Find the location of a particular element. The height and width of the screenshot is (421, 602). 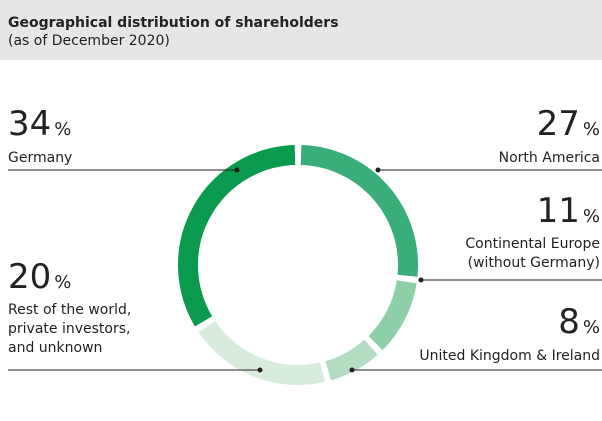

category-line: Rest of the world, is located at coordinates (69, 310).